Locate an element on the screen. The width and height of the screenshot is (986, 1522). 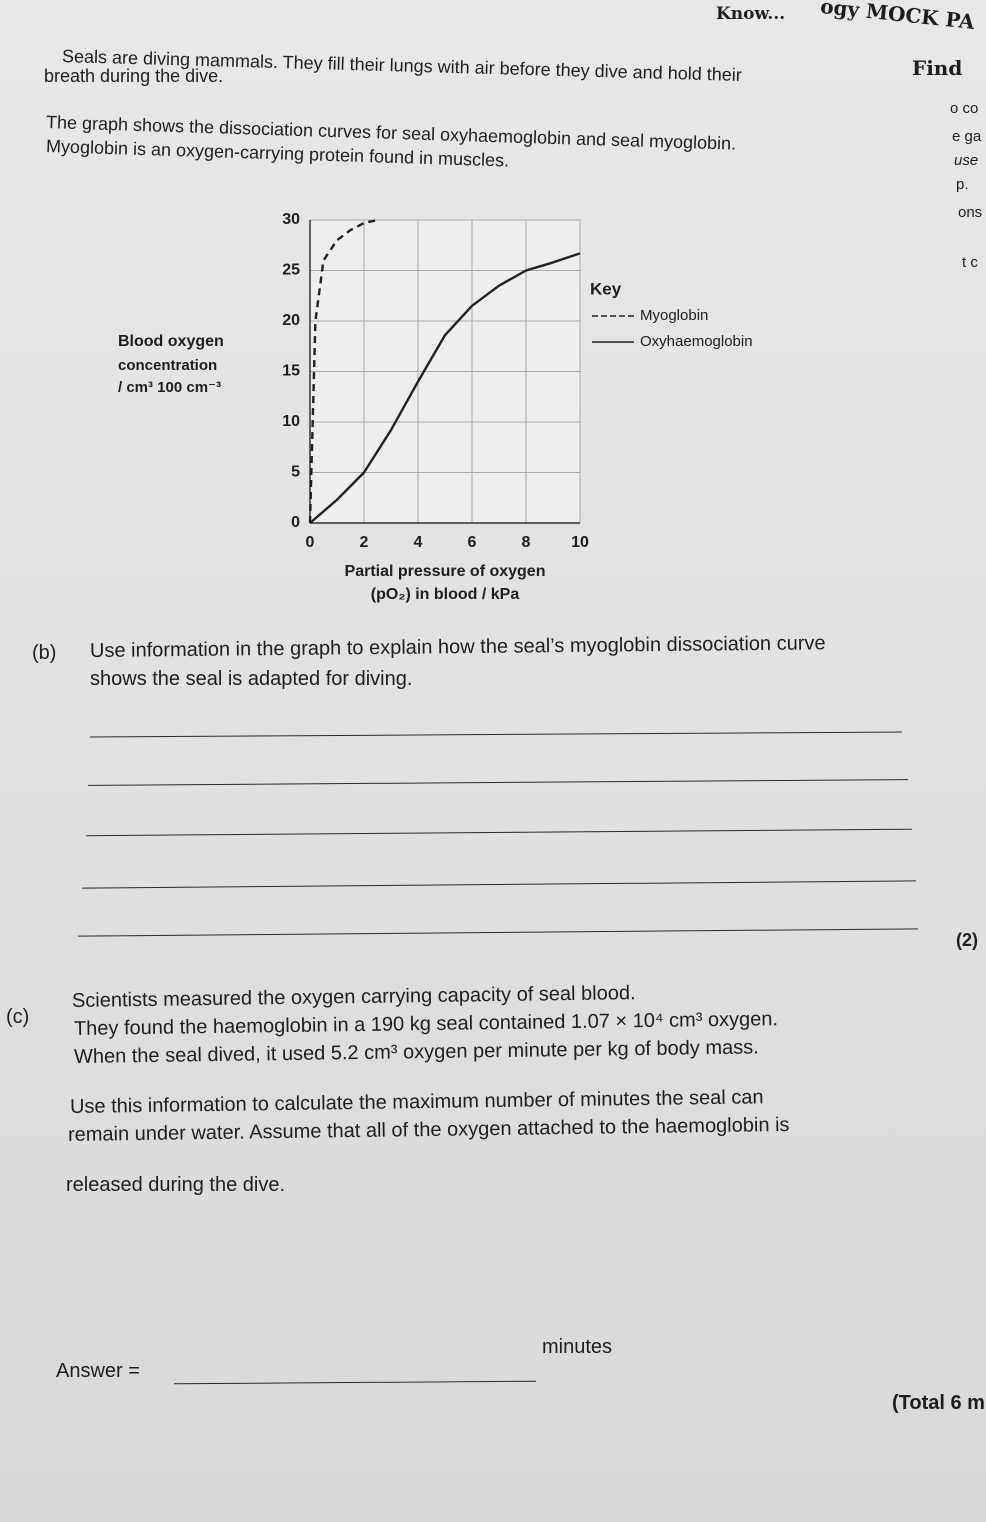
legend-title: Key is located at coordinates (606, 288).